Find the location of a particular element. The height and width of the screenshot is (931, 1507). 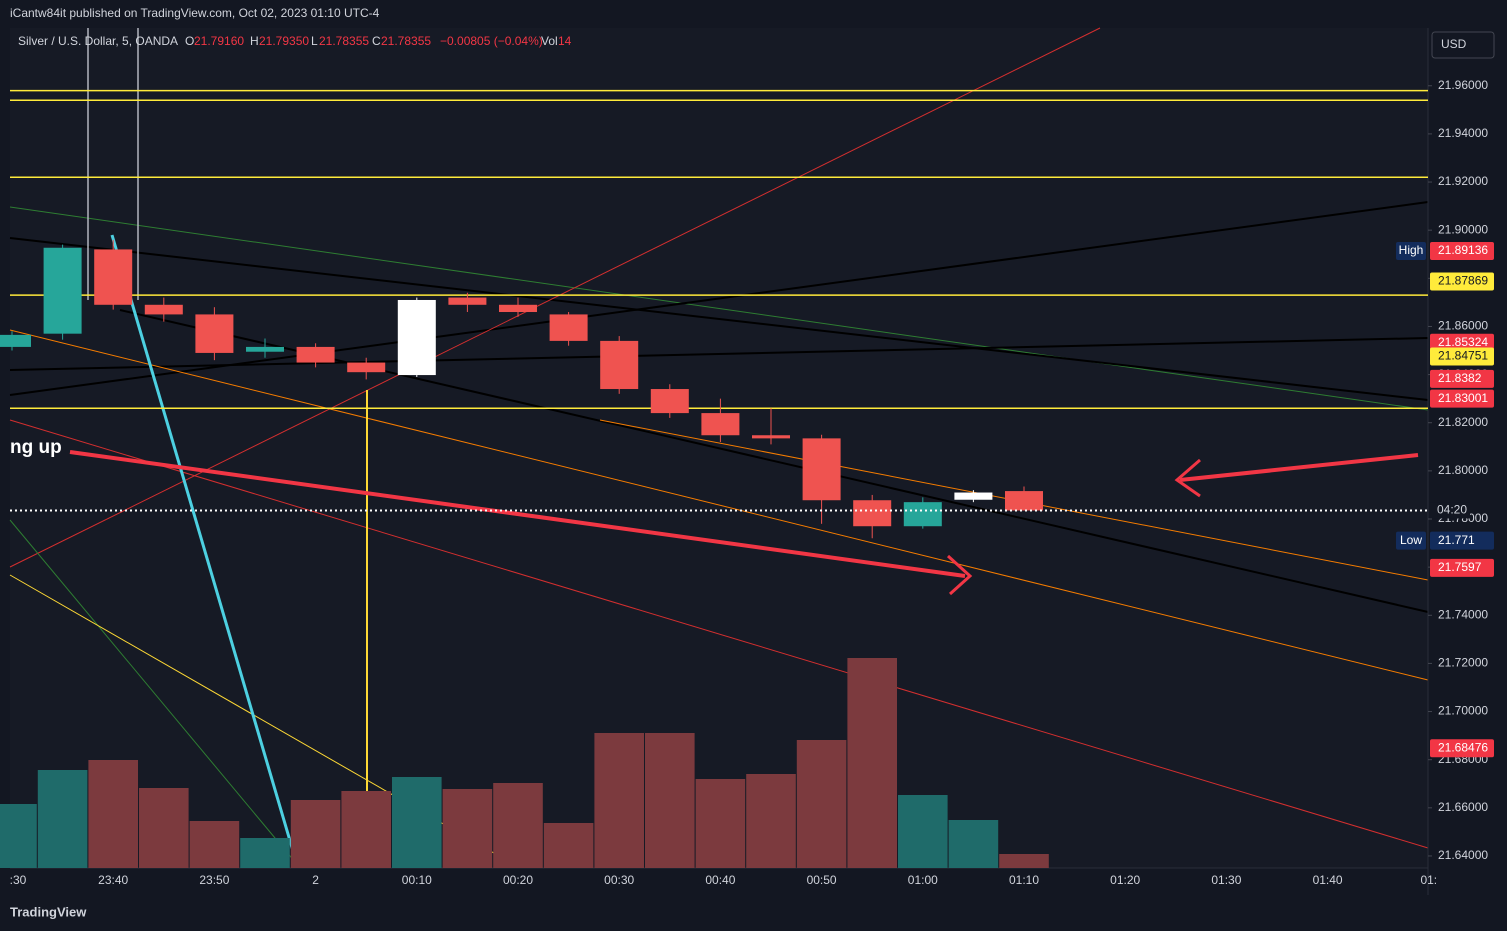

x-tick-label: 00:10 is located at coordinates (417, 880).